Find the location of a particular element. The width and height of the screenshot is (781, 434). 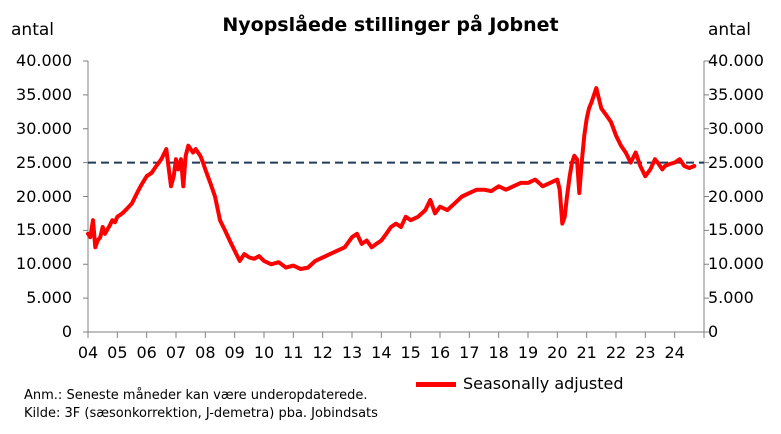

x-tick-label: 19 is located at coordinates (528, 352).